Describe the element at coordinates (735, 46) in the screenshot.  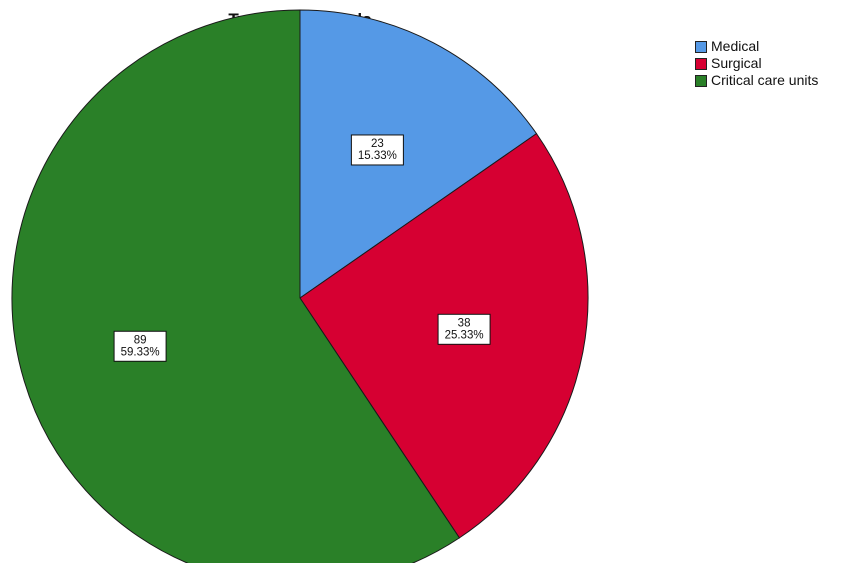
I see `legend-label: Medical` at that location.